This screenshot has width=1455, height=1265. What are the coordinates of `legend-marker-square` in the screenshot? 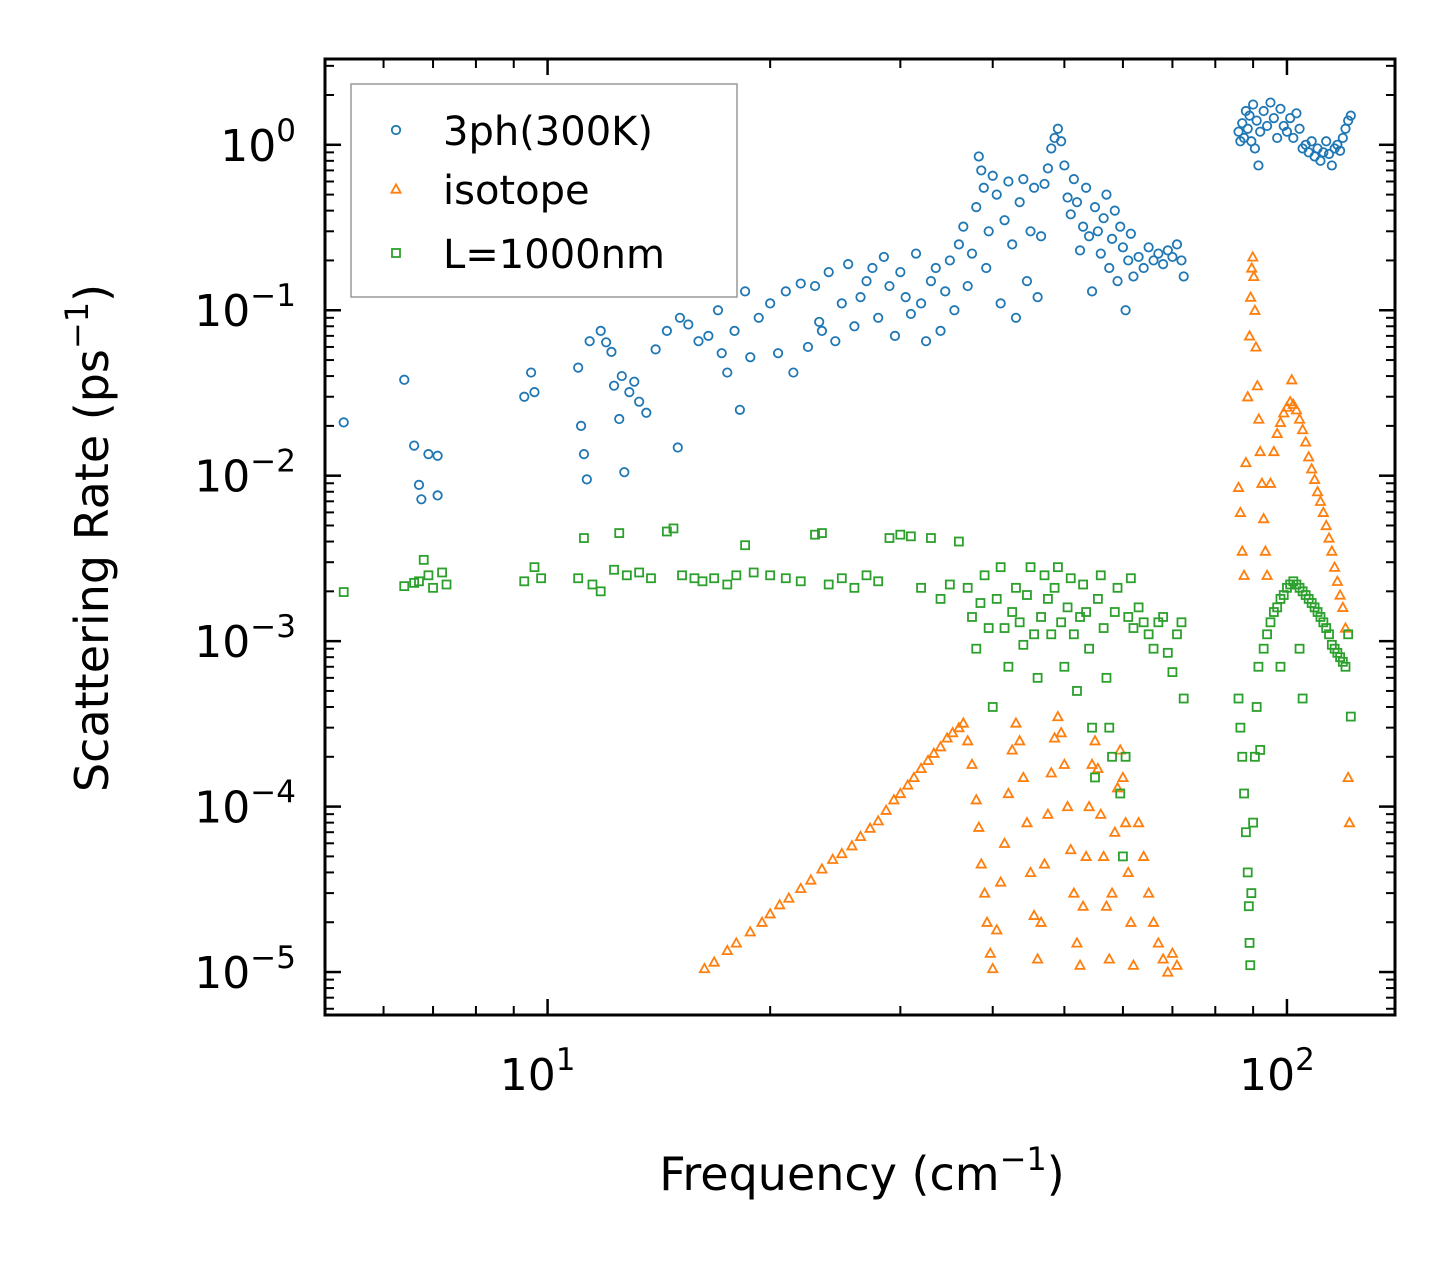 It's located at (396, 253).